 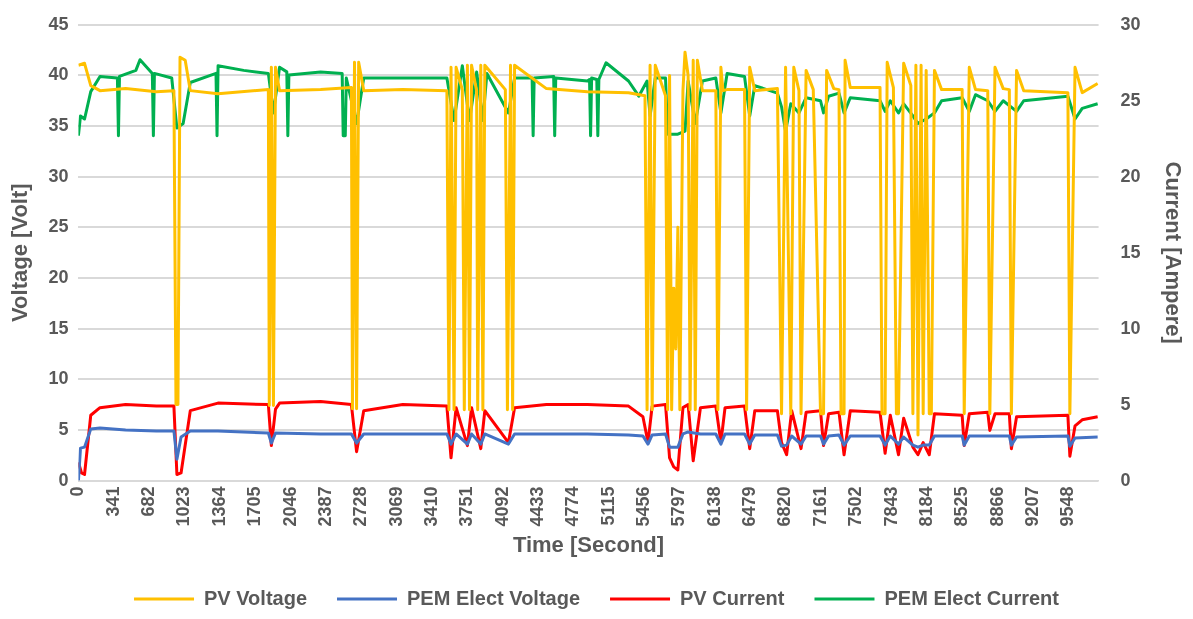 What do you see at coordinates (588, 544) in the screenshot?
I see `x-axis-title: Time [Second]` at bounding box center [588, 544].